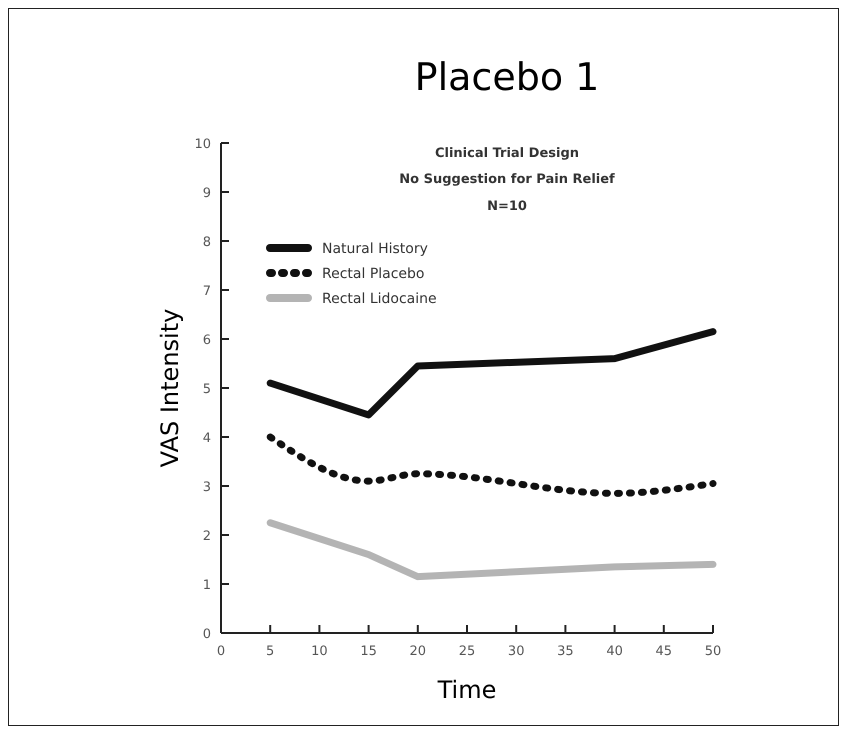 This screenshot has width=847, height=734. What do you see at coordinates (206, 340) in the screenshot?
I see `y-tick-label: 6` at bounding box center [206, 340].